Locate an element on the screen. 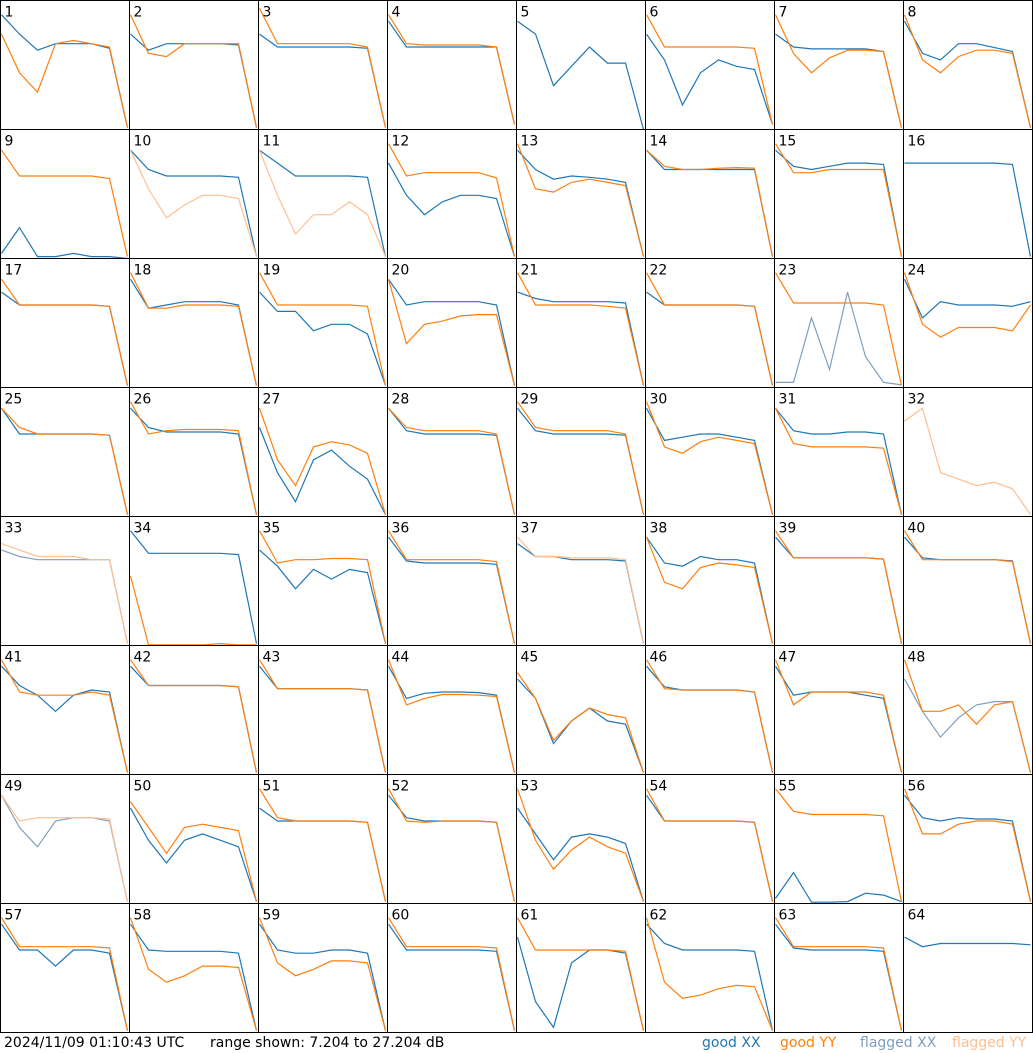 The image size is (1033, 1053). legend-entry: good YY is located at coordinates (808, 1043).